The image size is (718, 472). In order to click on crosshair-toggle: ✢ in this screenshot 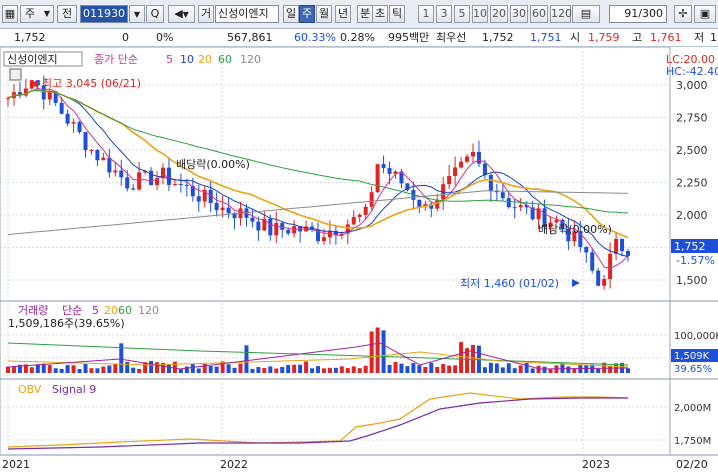, I will do `click(683, 14)`.